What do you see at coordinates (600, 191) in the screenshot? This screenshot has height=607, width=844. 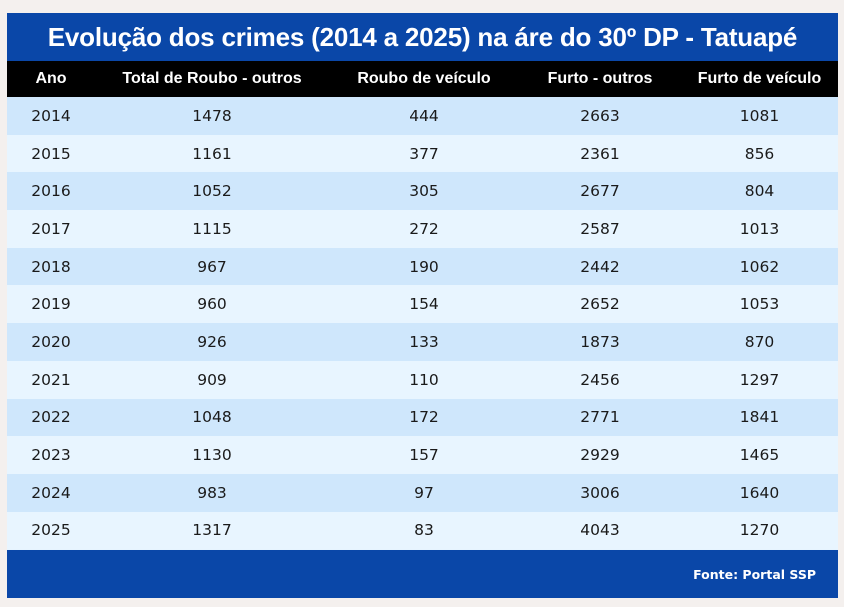 I see `cell-furto-outros: 2677` at bounding box center [600, 191].